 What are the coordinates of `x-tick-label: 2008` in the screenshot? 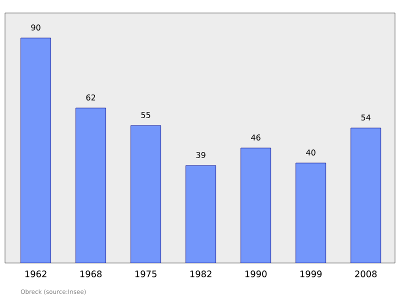 It's located at (366, 274).